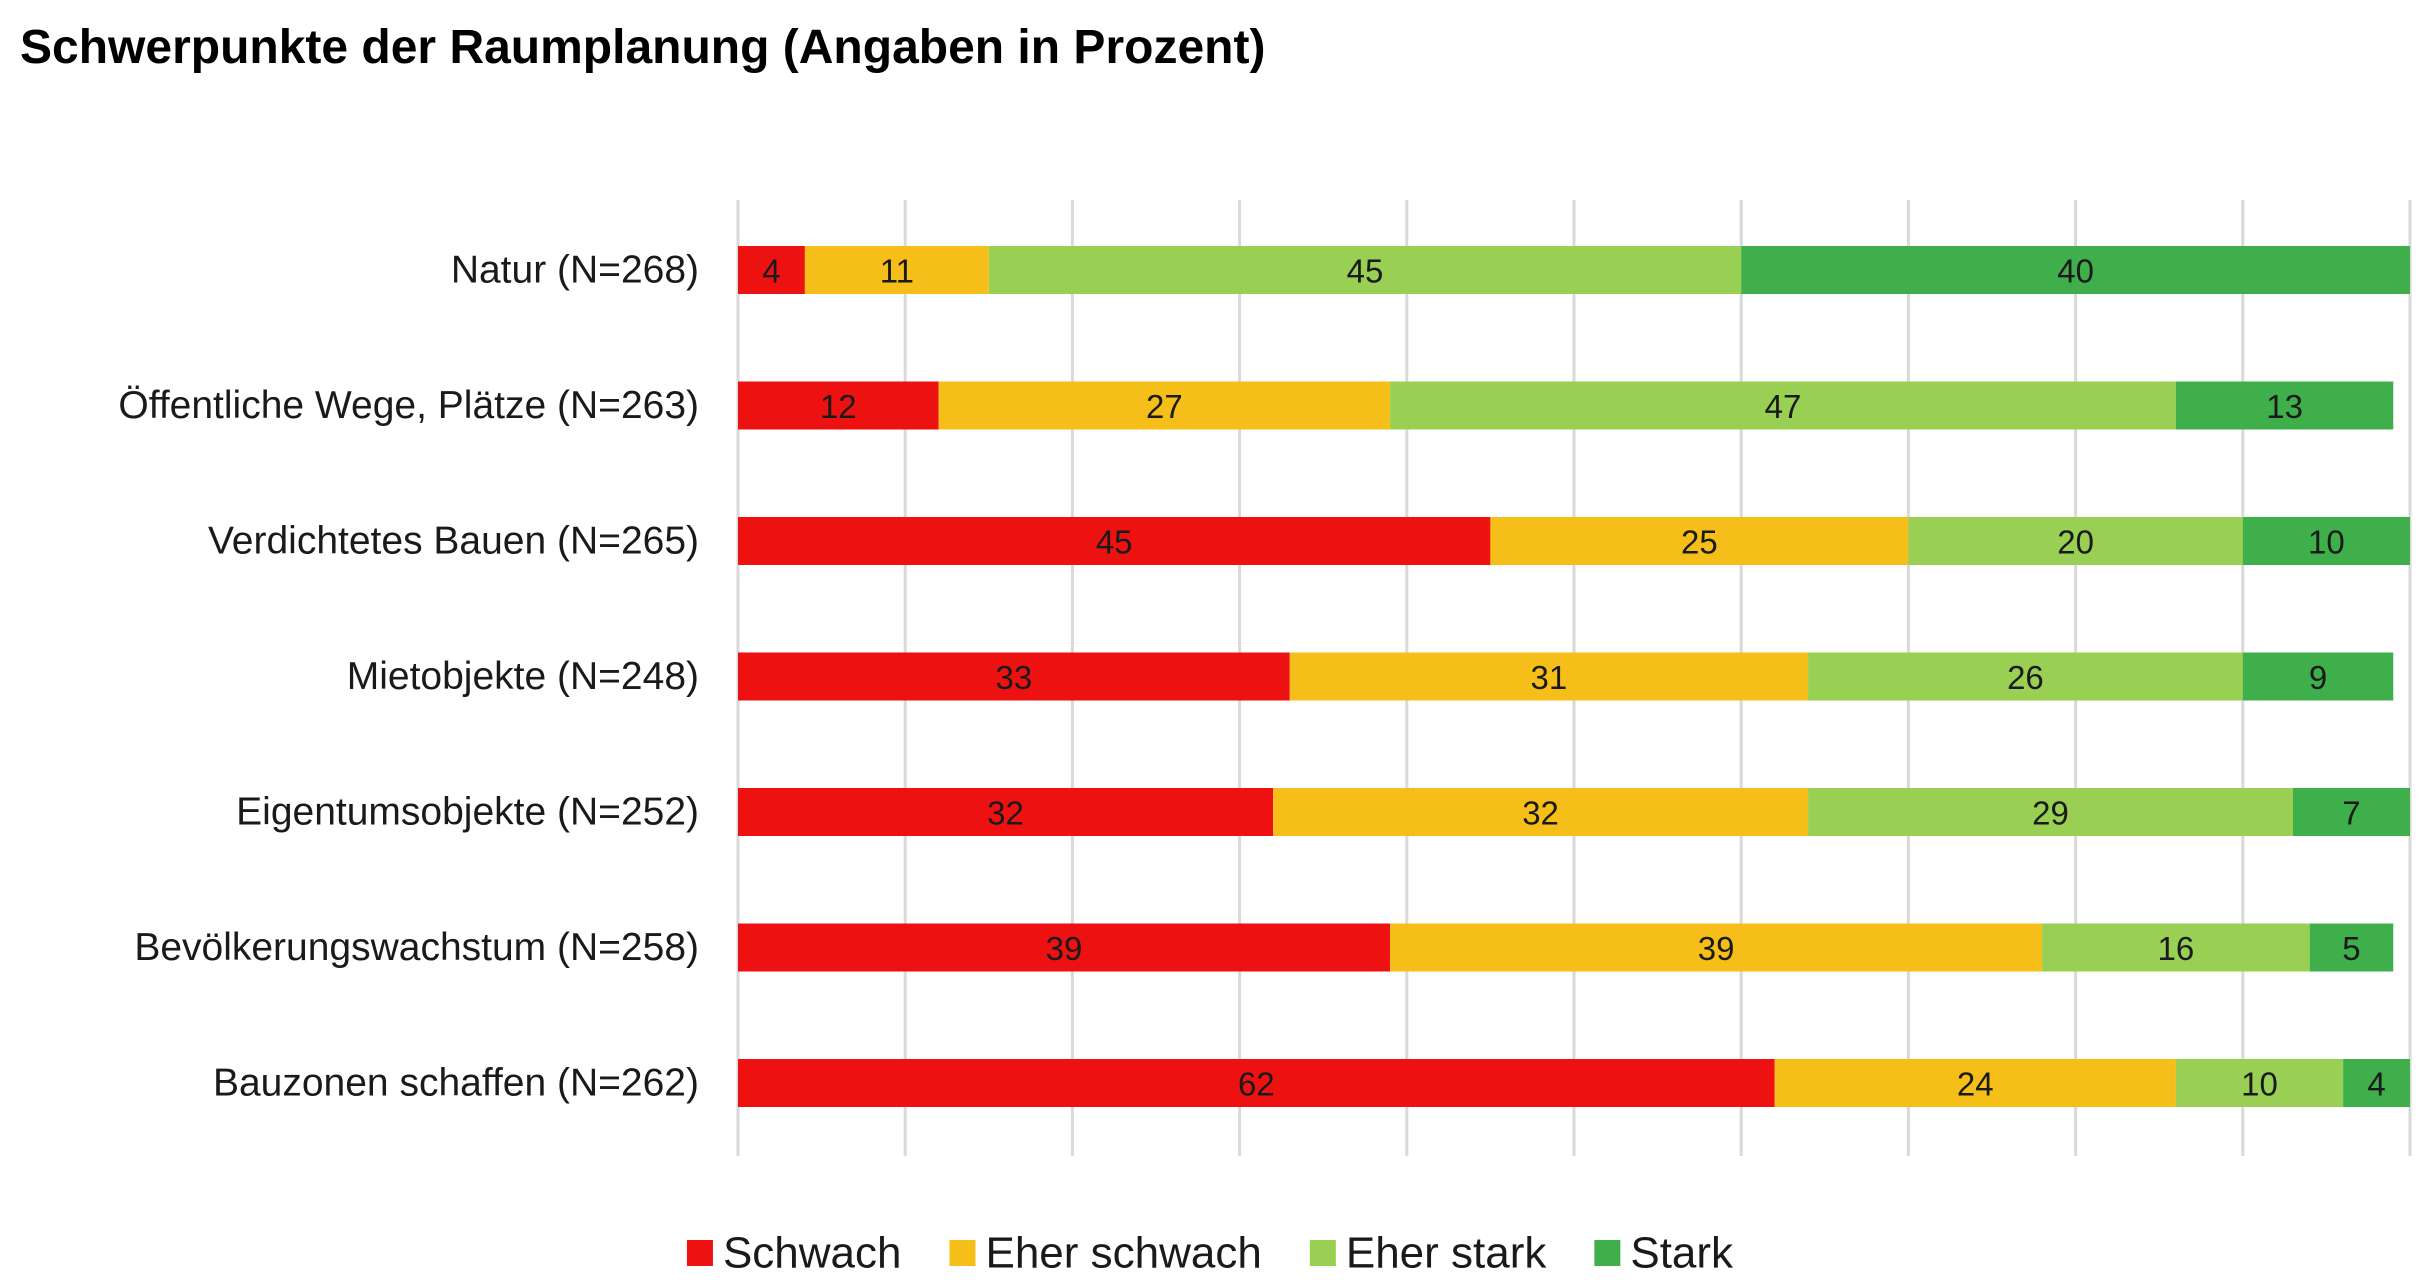 The width and height of the screenshot is (2420, 1282). Describe the element at coordinates (456, 1083) in the screenshot. I see `category-label: Bauzonen schaffen (N=262)` at that location.